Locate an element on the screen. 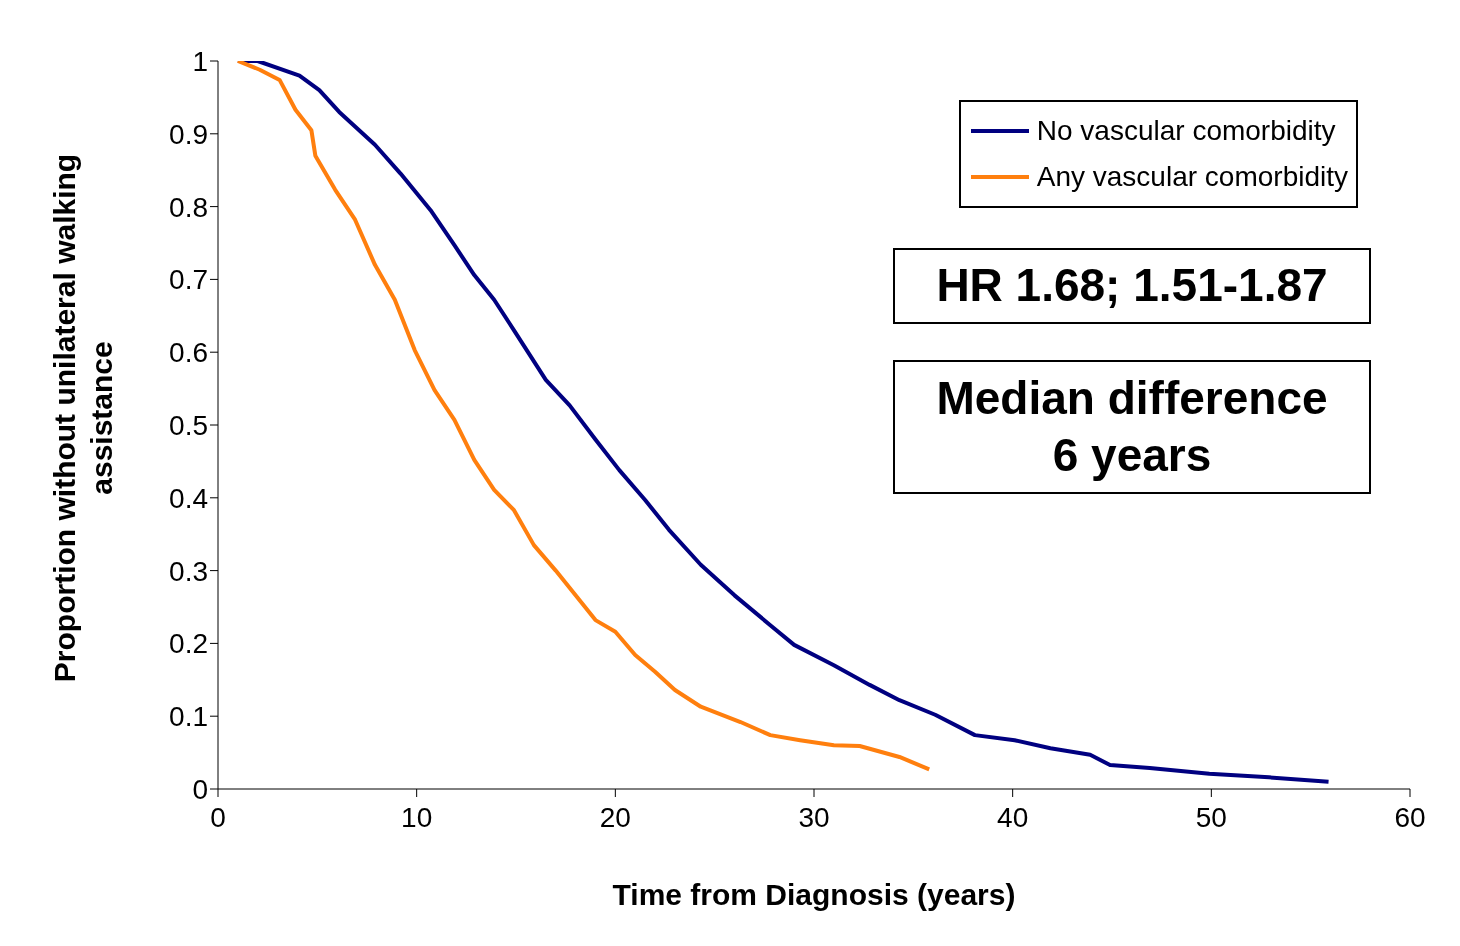 The image size is (1460, 946). x-tick-label: 10 is located at coordinates (417, 817).